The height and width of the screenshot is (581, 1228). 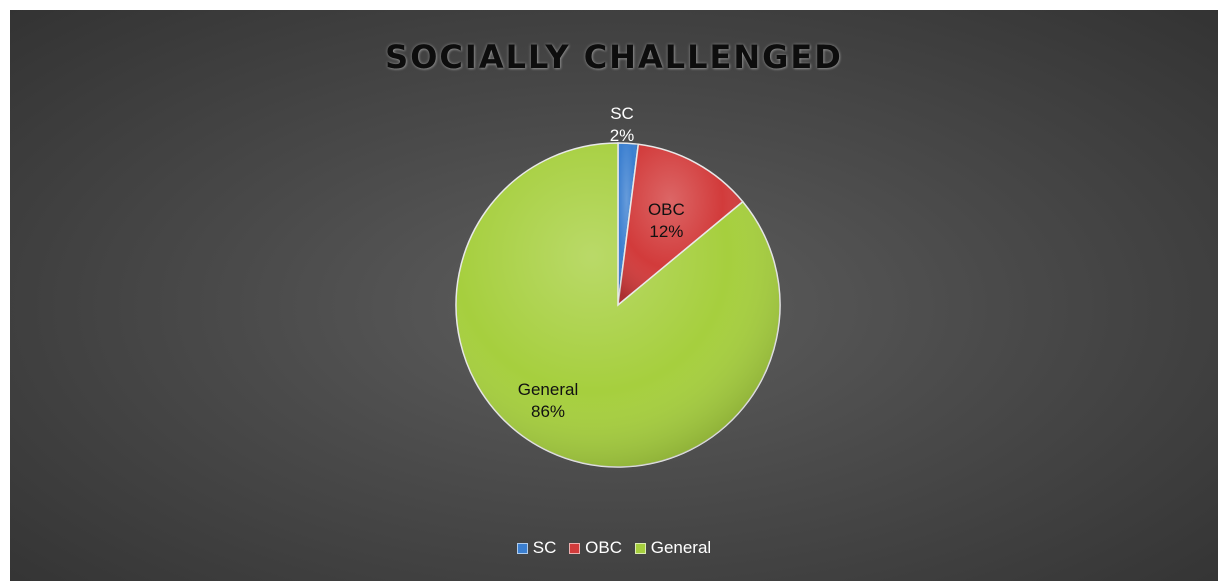 I want to click on chart-legend: SC OBC General, so click(x=614, y=547).